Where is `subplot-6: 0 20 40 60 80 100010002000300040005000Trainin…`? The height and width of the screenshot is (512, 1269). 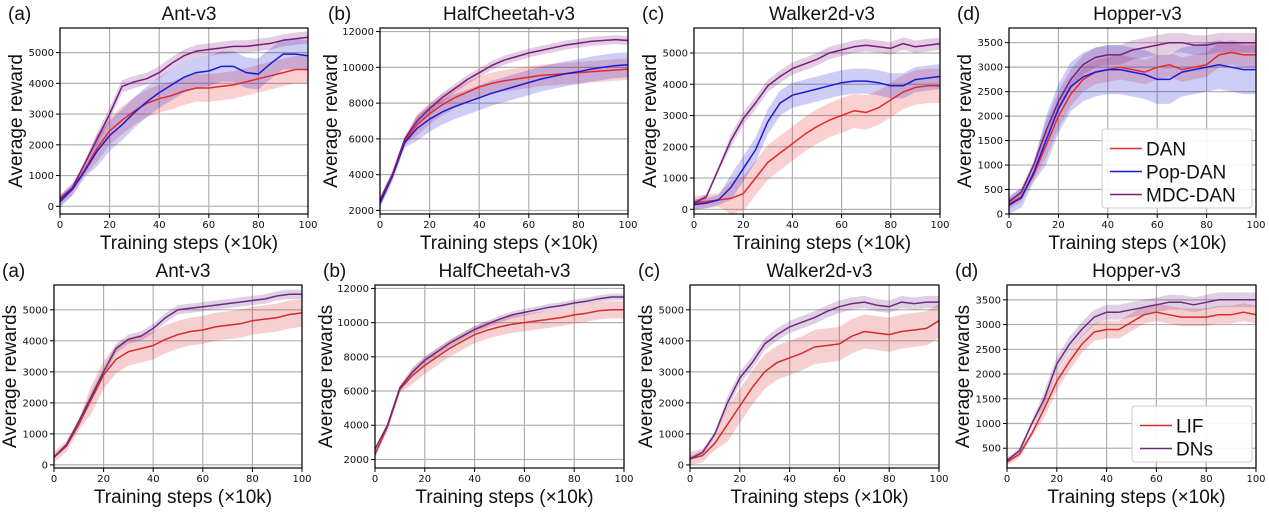
subplot-6: 0 20 40 60 80 100010002000300040005000Trainin… is located at coordinates (792, 384).